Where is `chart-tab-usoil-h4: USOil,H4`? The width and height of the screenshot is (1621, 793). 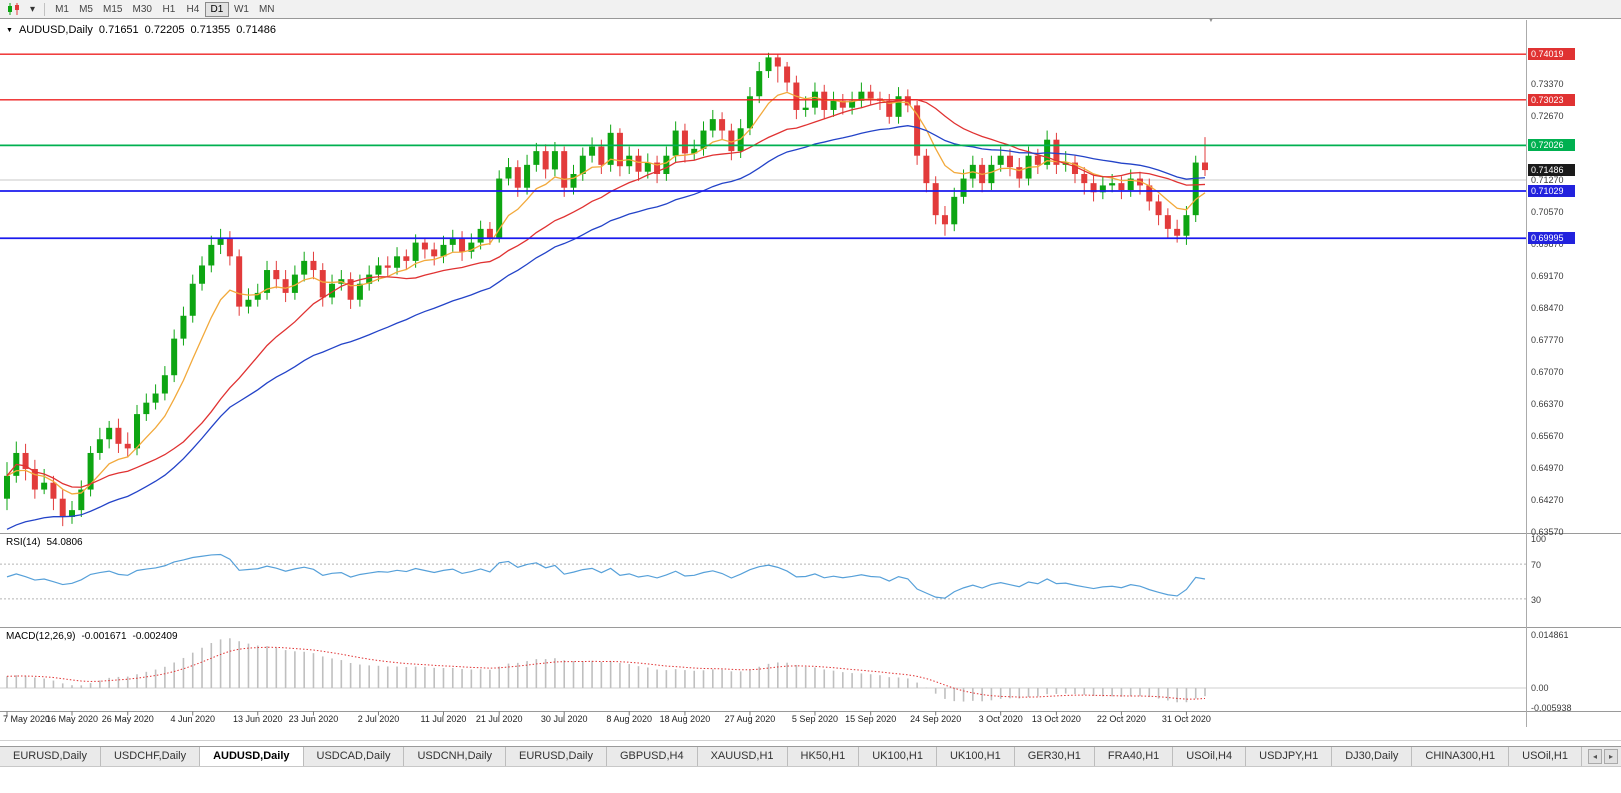 chart-tab-usoil-h4: USOil,H4 is located at coordinates (1210, 756).